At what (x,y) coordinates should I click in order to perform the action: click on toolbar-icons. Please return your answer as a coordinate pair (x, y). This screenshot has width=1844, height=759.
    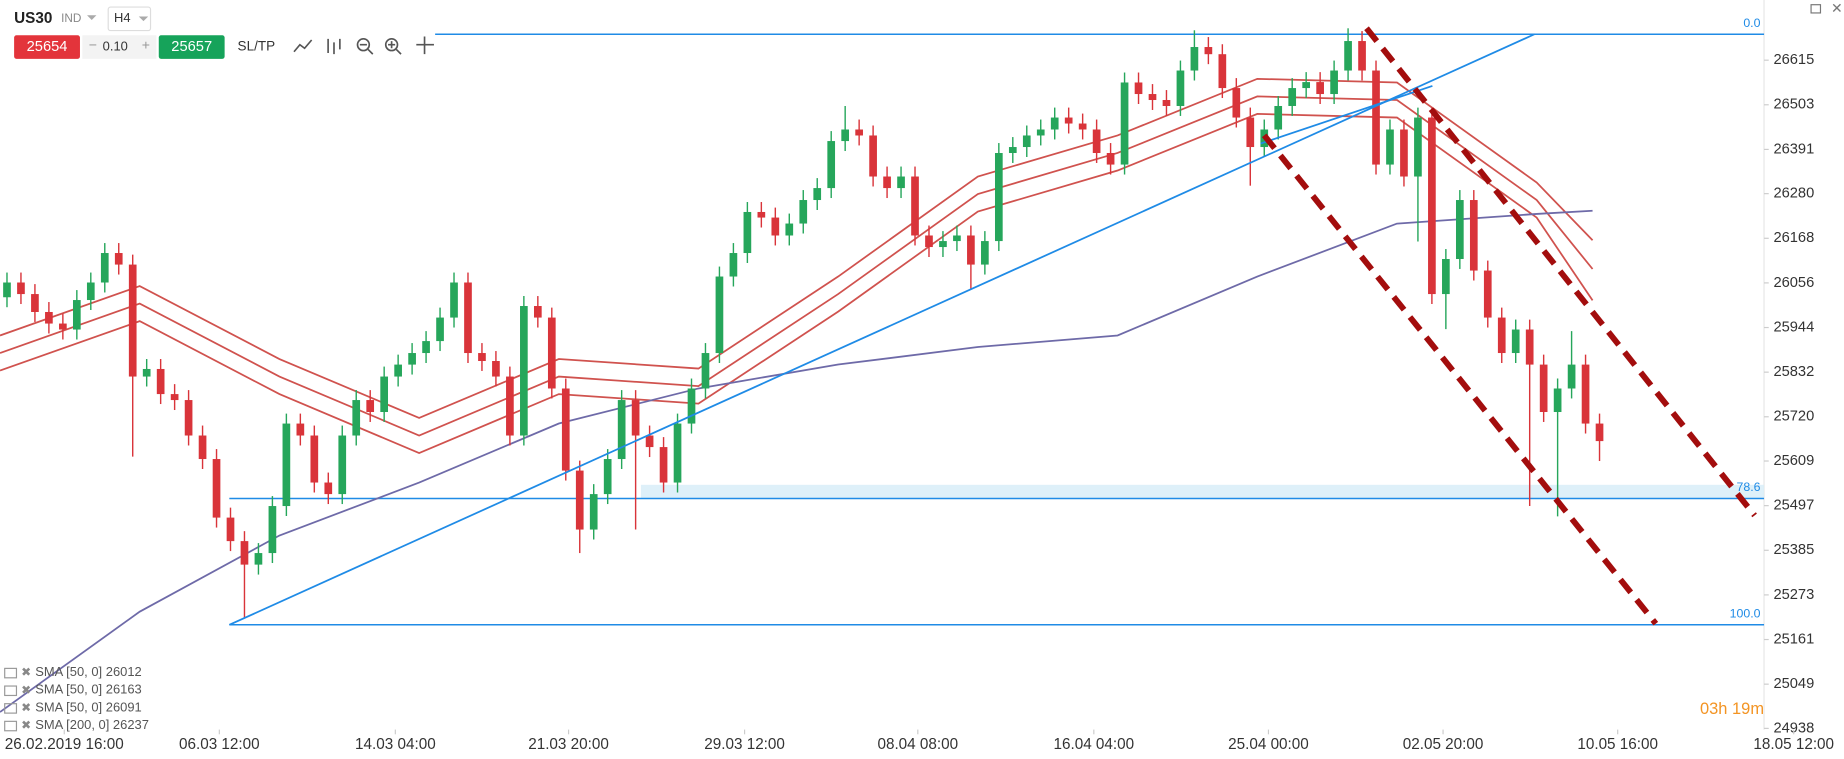
    Looking at the image, I should click on (363, 45).